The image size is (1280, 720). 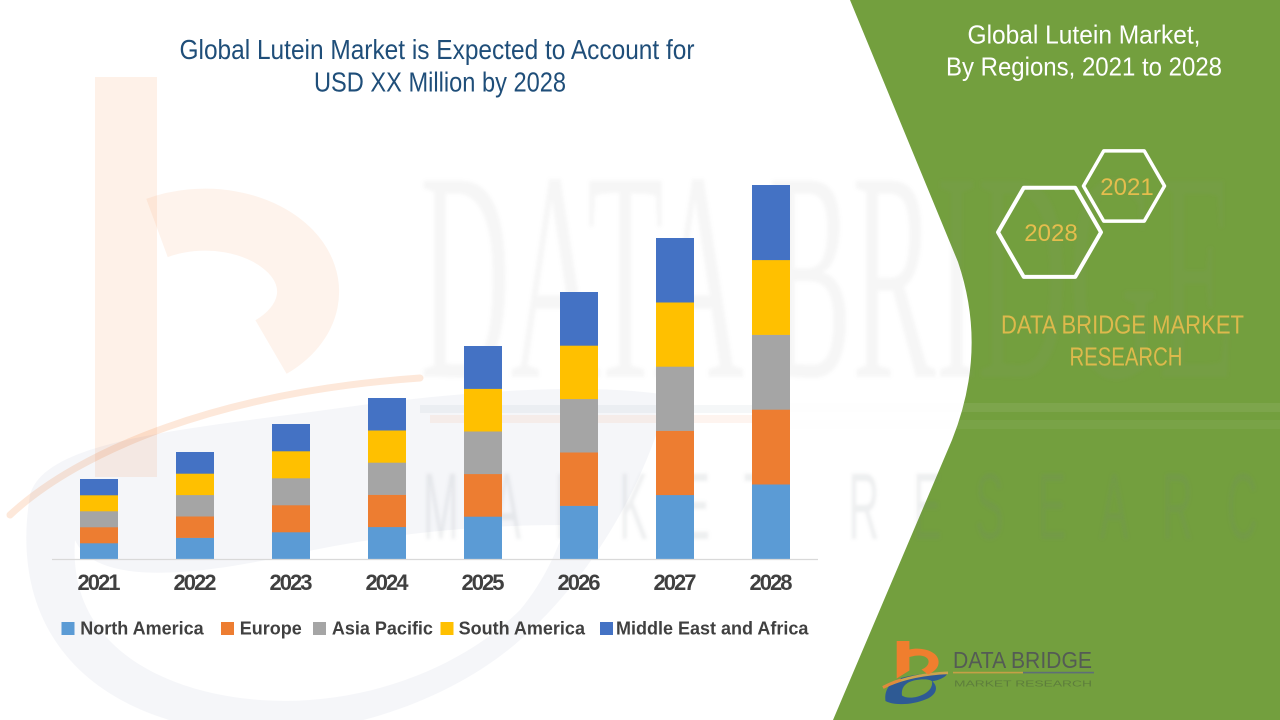 What do you see at coordinates (483, 582) in the screenshot?
I see `svg-text: 2025` at bounding box center [483, 582].